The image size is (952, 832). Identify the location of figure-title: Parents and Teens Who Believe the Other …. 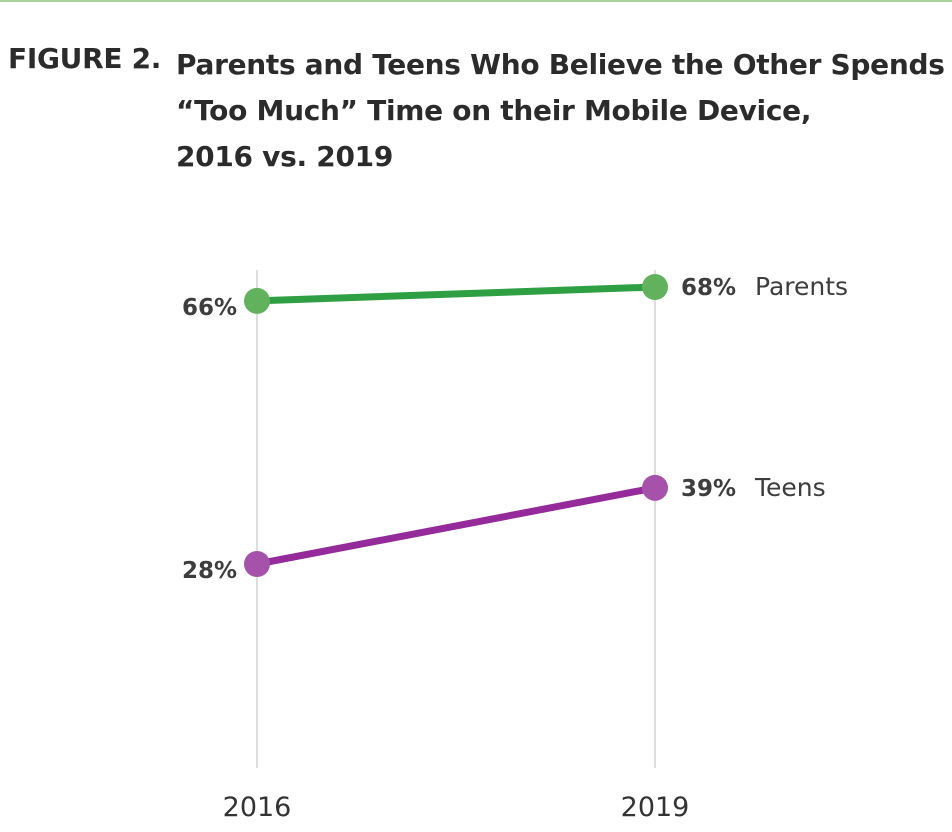
(562, 111).